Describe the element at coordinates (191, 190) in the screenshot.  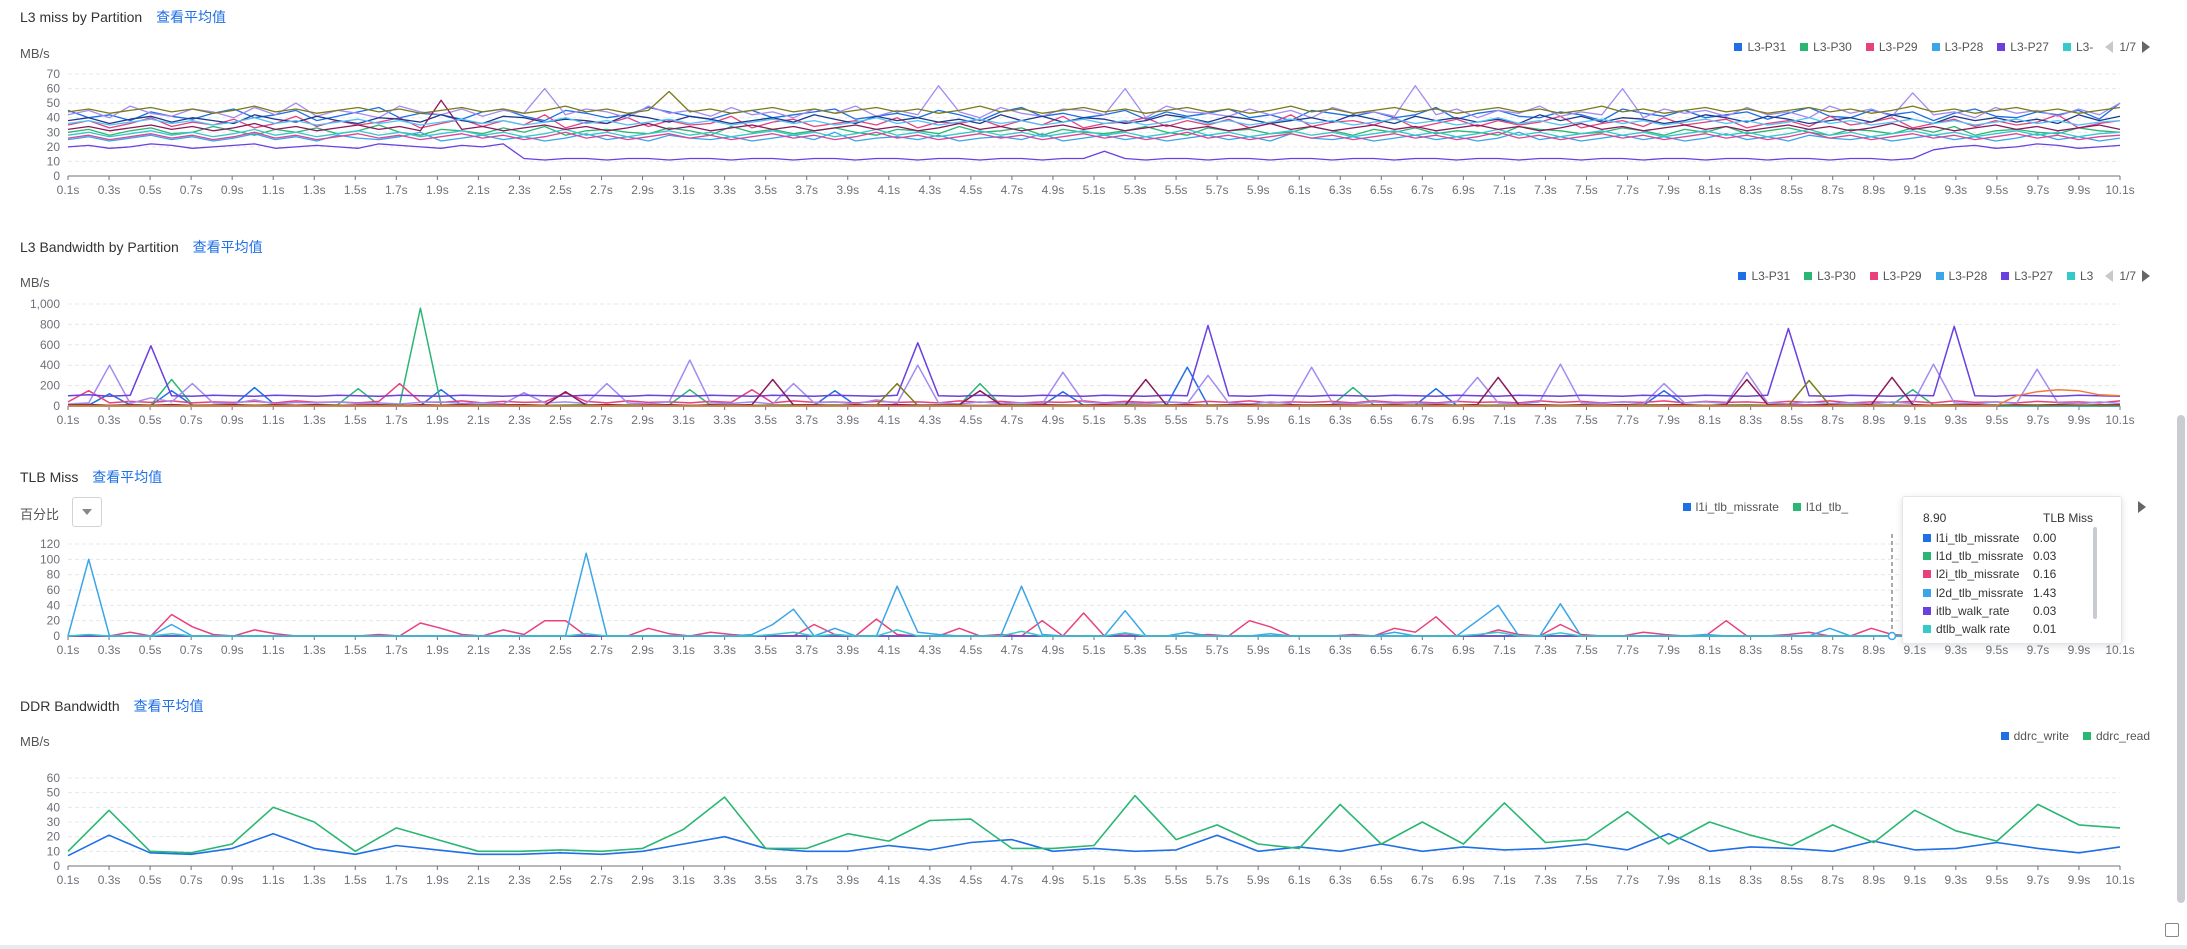
I see `x-tick-label: 0.7s` at that location.